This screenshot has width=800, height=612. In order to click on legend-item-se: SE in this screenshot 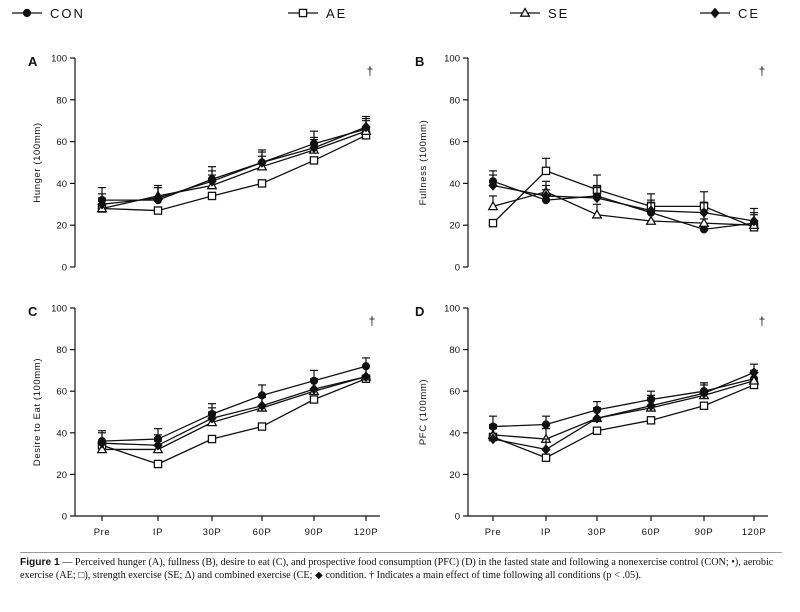, I will do `click(538, 13)`.